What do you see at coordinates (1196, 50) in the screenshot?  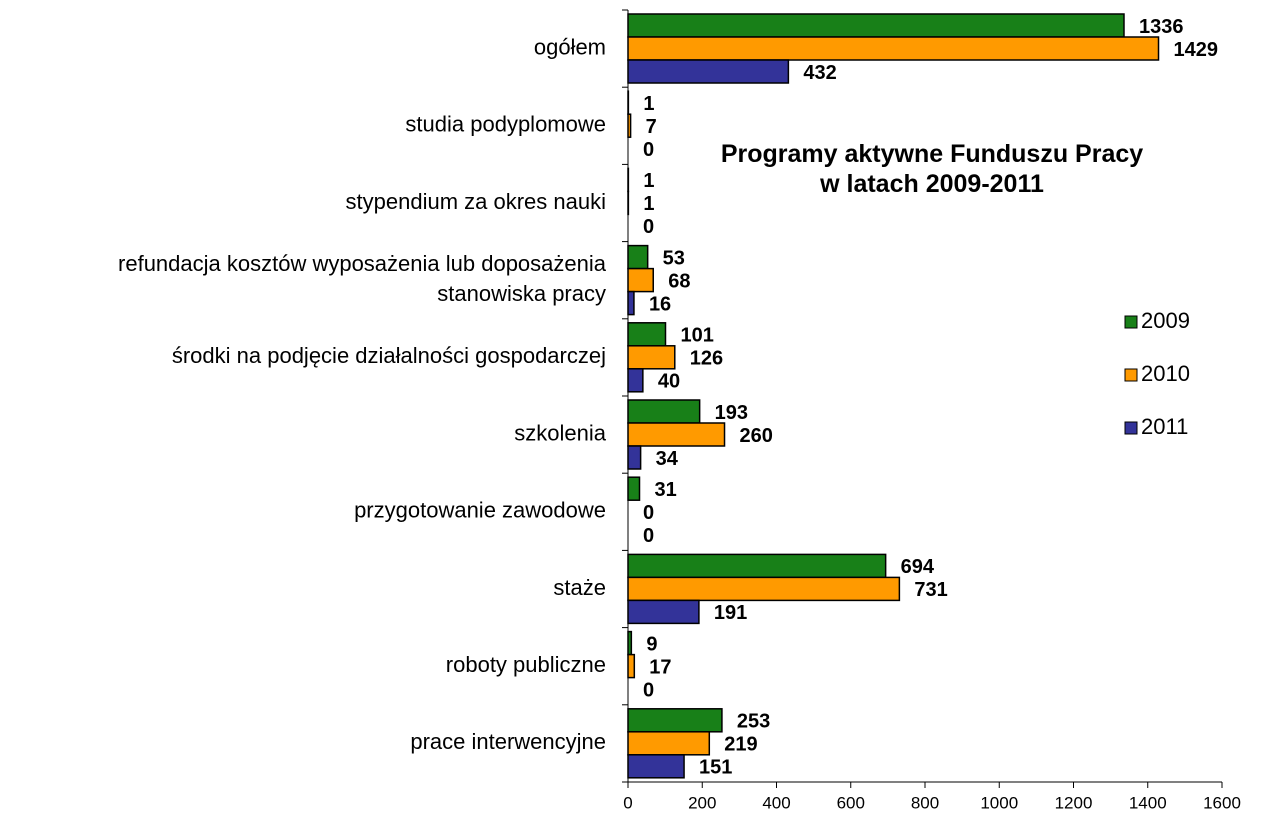 I see `value-label: 1429` at bounding box center [1196, 50].